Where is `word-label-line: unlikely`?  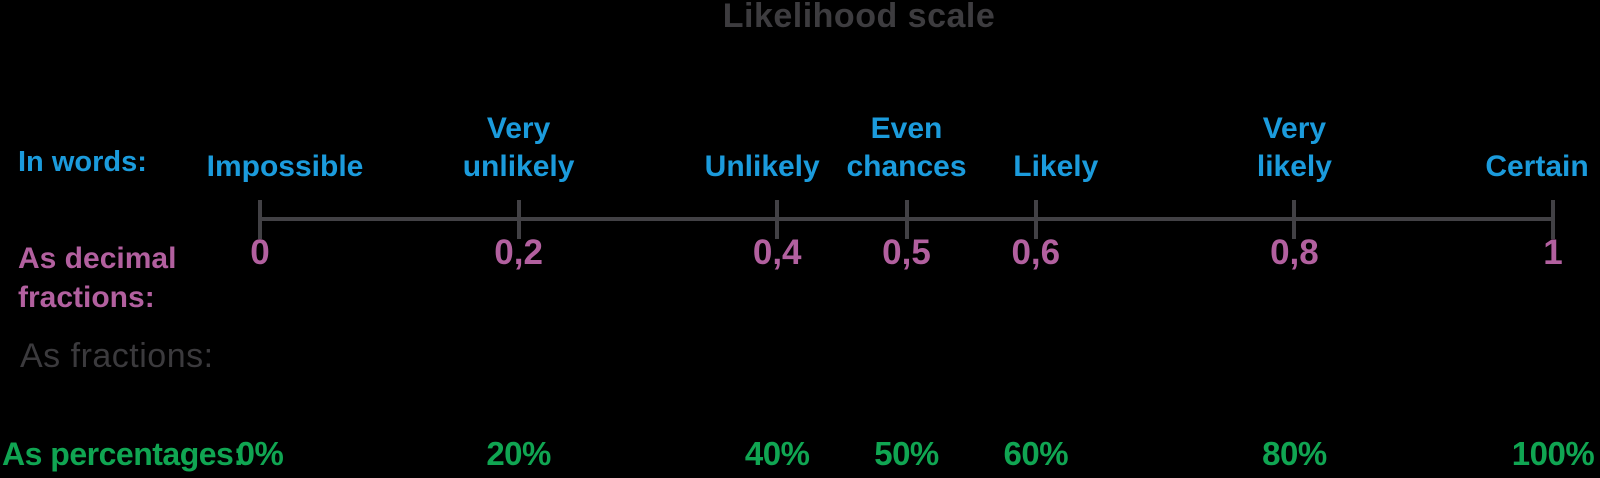 word-label-line: unlikely is located at coordinates (518, 166).